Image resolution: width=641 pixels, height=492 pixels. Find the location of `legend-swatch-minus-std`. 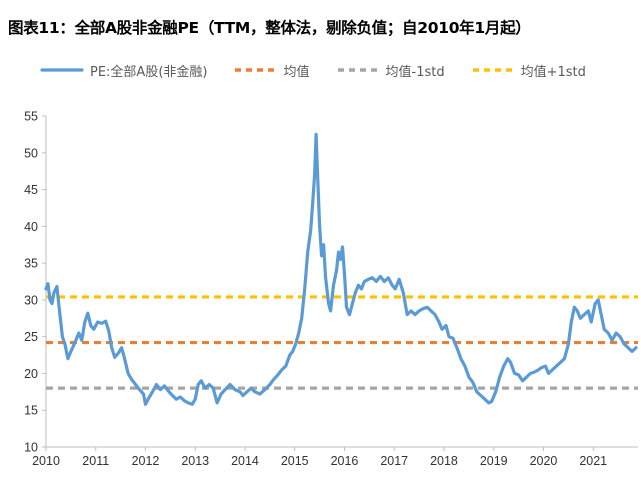

legend-swatch-minus-std is located at coordinates (357, 70).